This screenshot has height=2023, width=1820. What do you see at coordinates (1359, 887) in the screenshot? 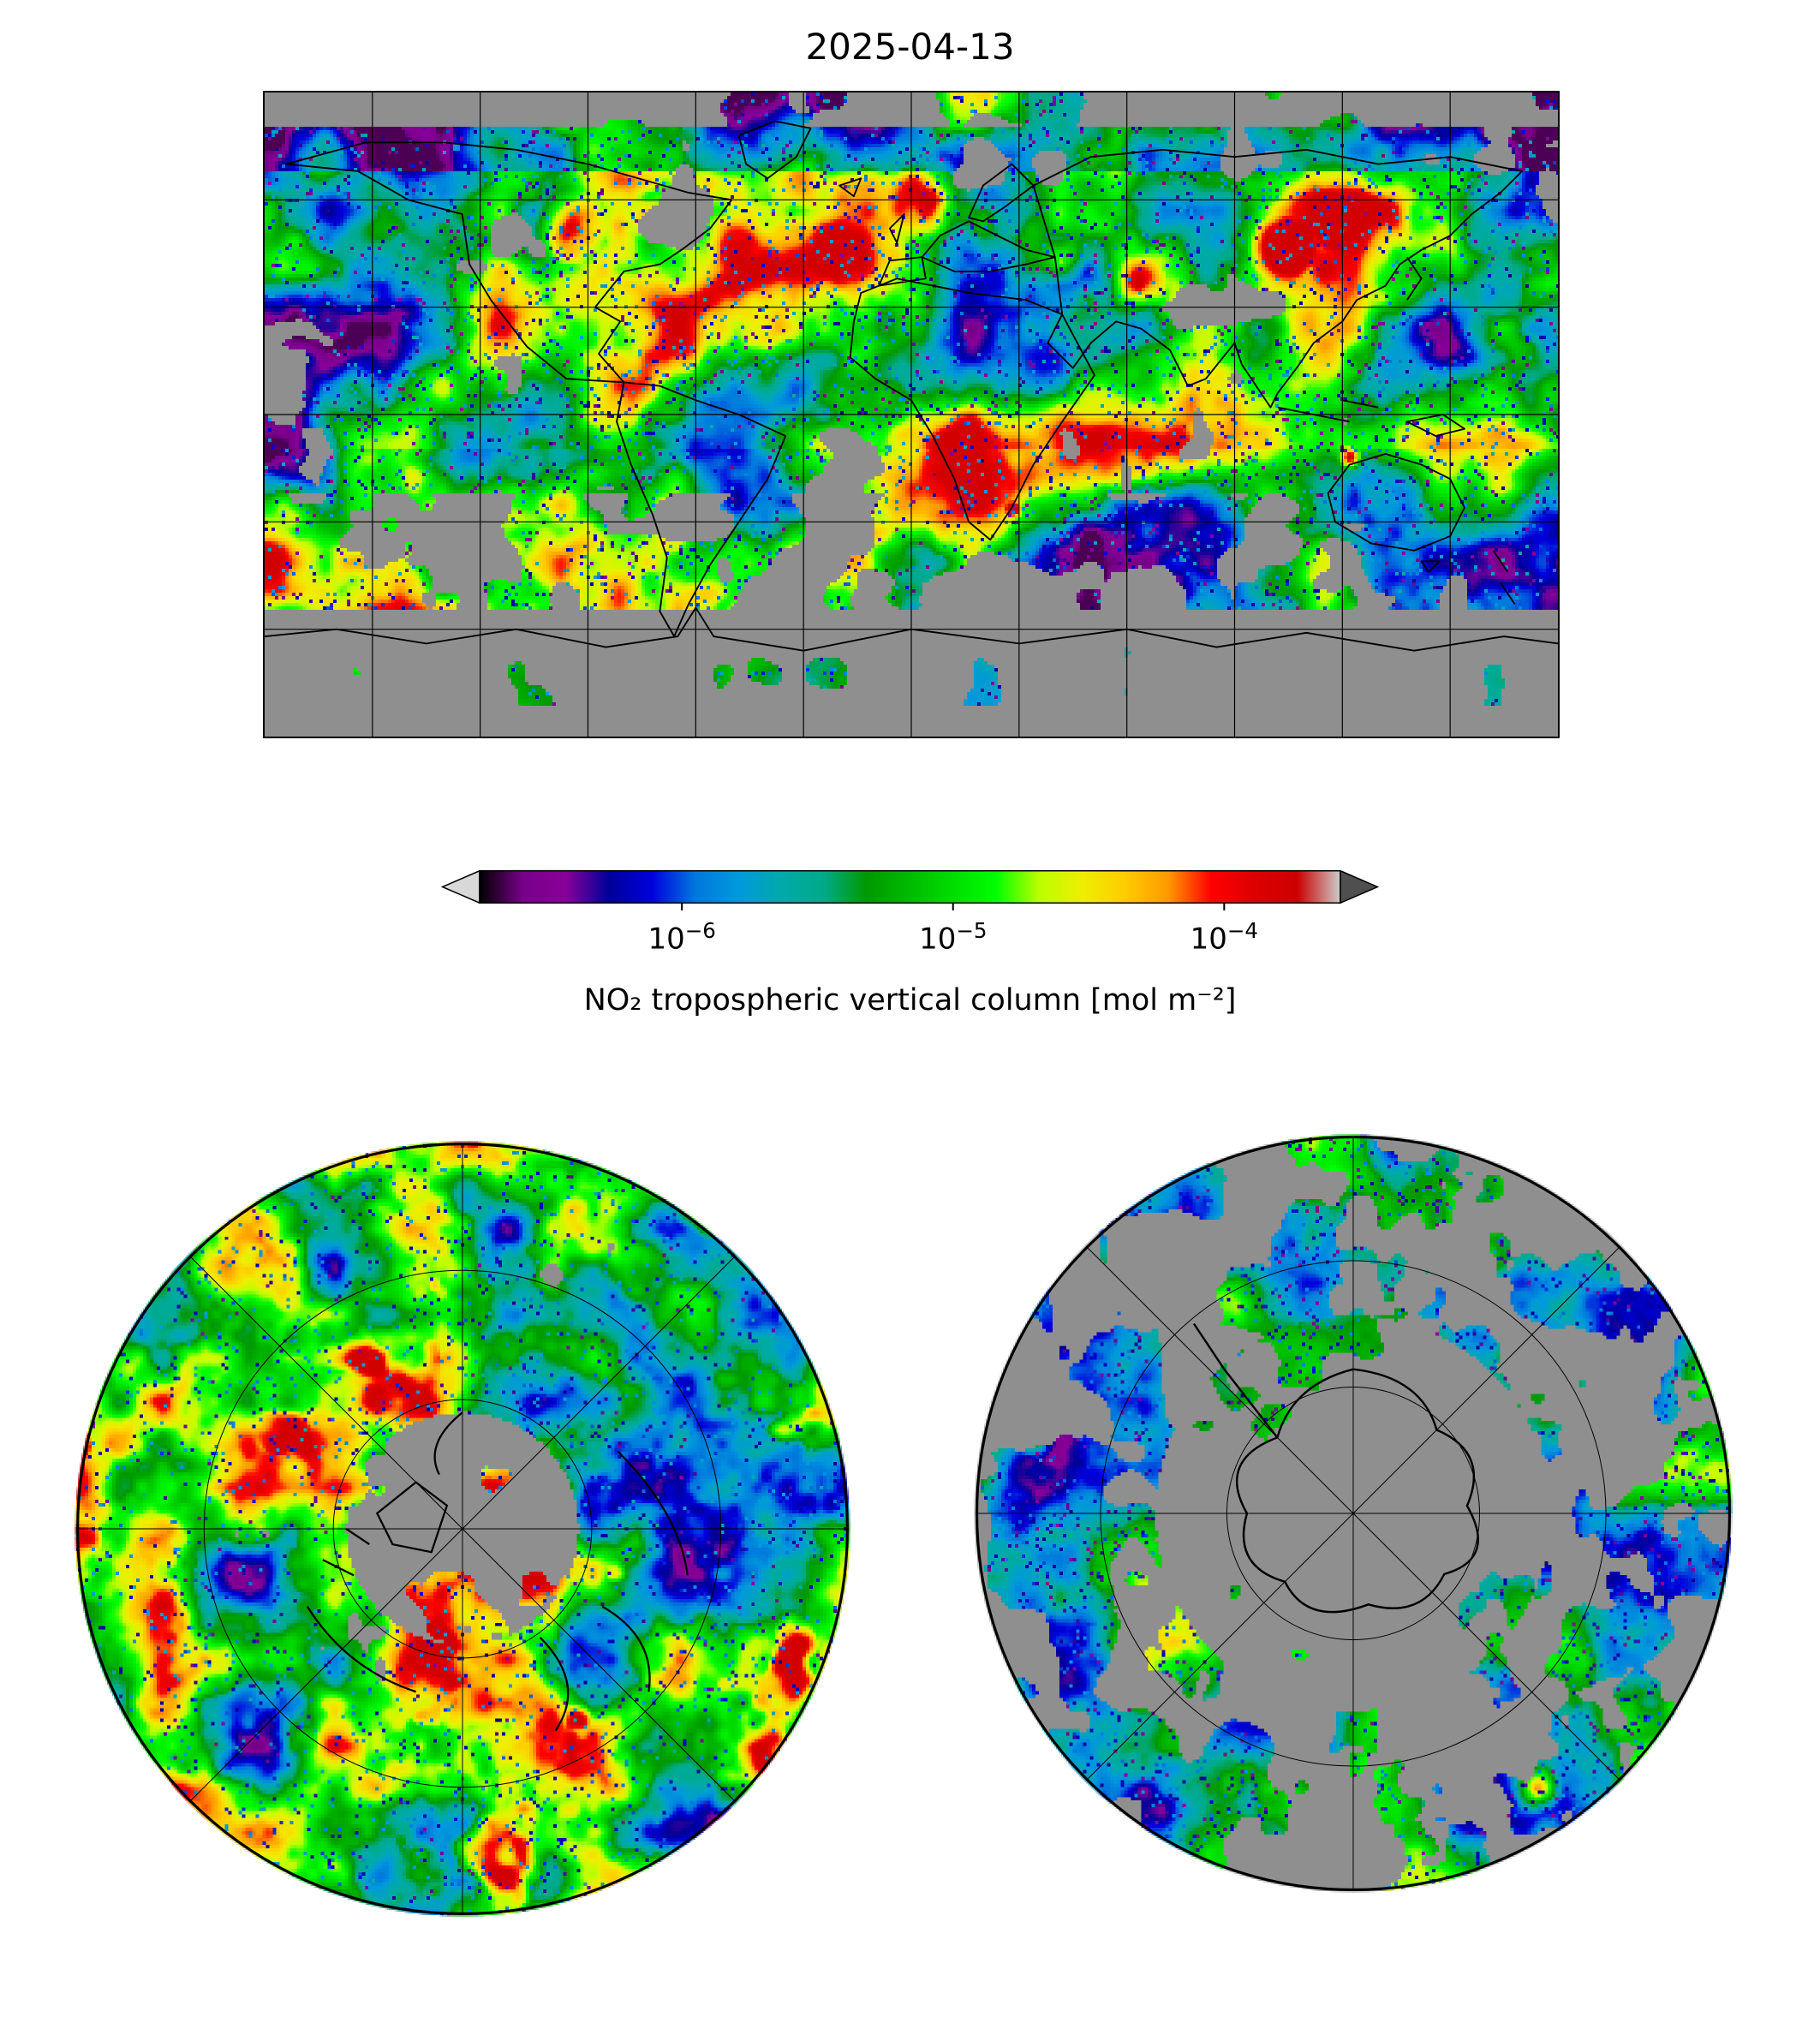
I see `colorbar-over-arrow` at bounding box center [1359, 887].